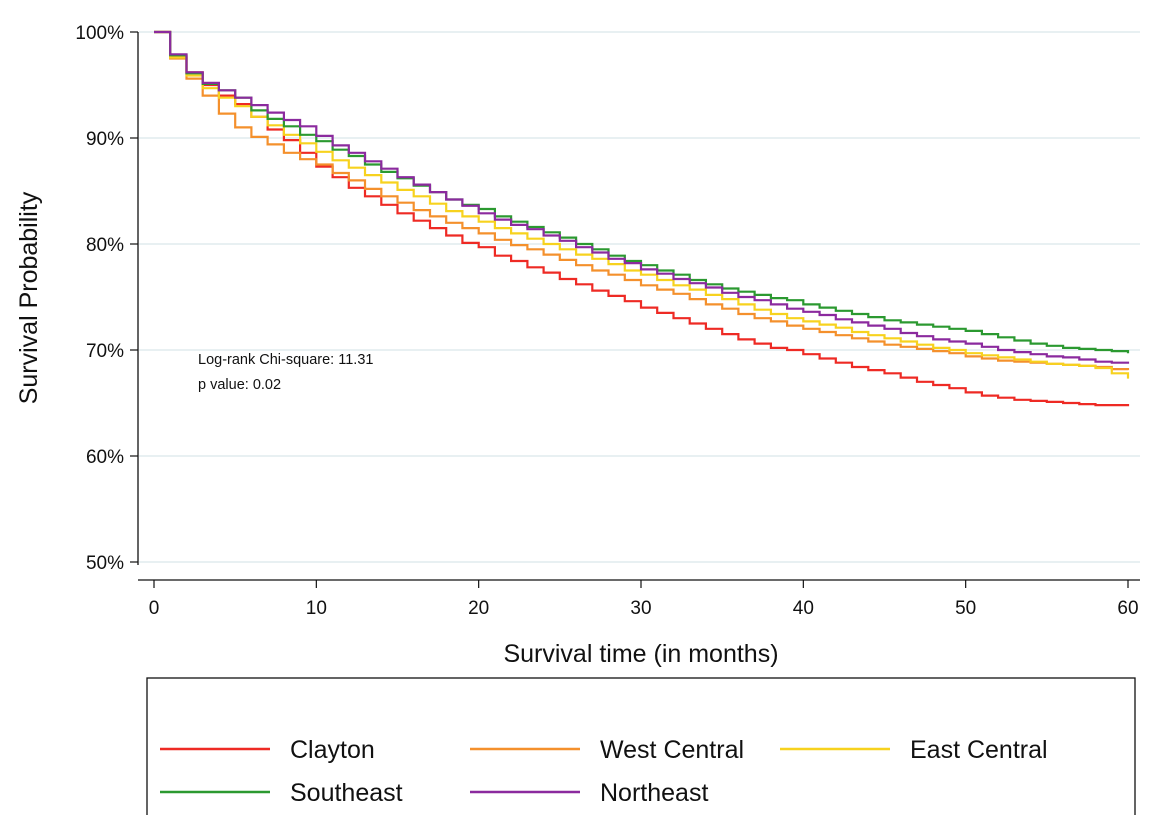  Describe the element at coordinates (154, 608) in the screenshot. I see `x-tick-label: 0` at that location.